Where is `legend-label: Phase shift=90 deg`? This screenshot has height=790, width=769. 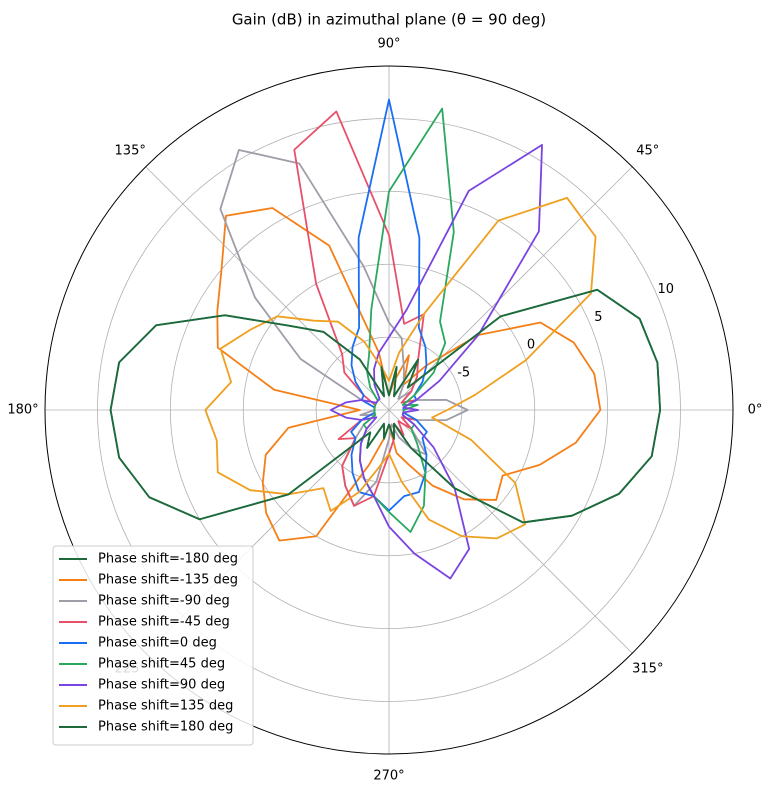
legend-label: Phase shift=90 deg is located at coordinates (161, 685).